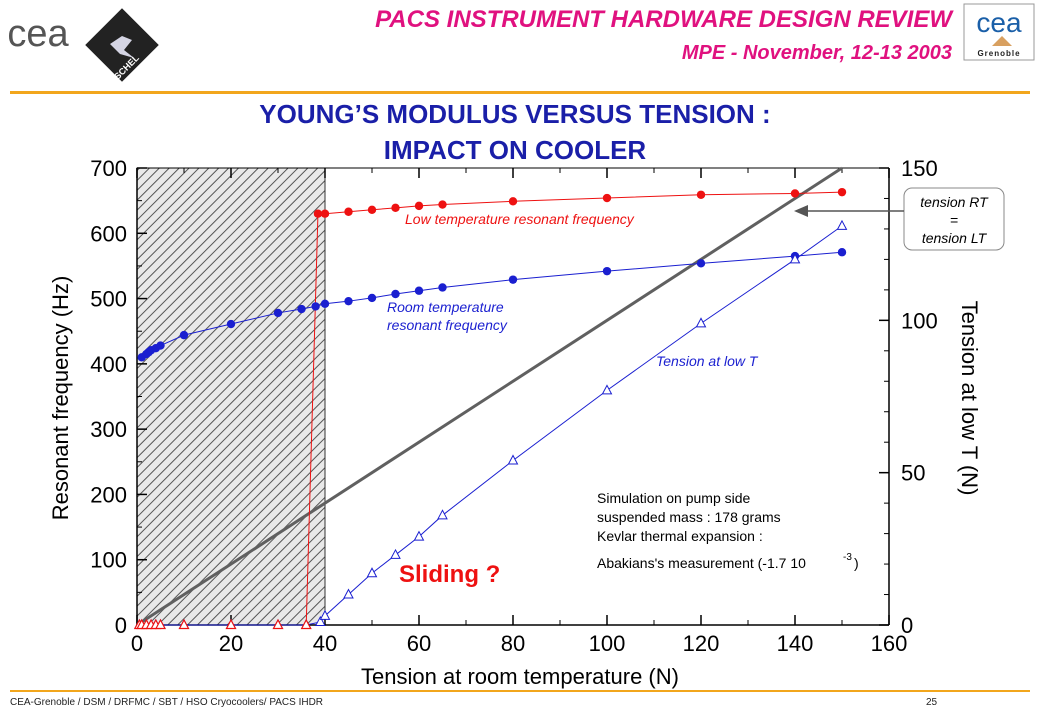 The height and width of the screenshot is (720, 1040). Describe the element at coordinates (445, 307) in the screenshot. I see `room-temp-series-label-line1: Room temperature` at that location.